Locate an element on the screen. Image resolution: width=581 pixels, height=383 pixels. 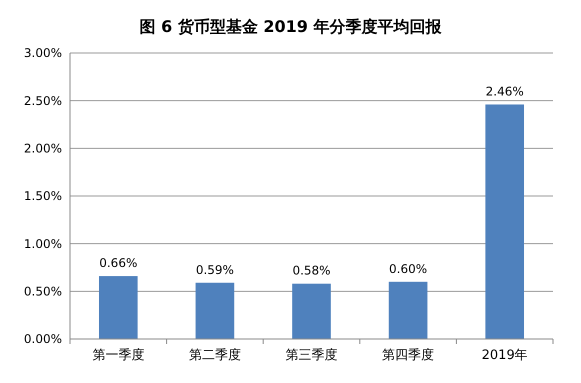
y-tick-label: 2.00% is located at coordinates (43, 149).